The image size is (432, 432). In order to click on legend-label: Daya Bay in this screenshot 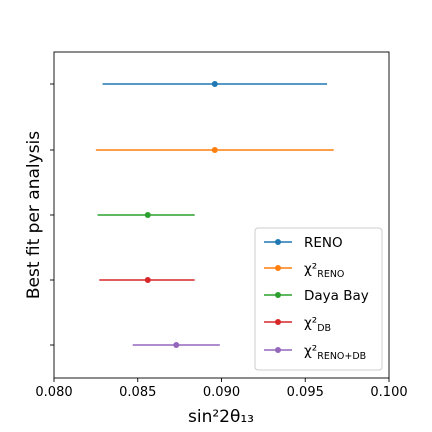, I will do `click(336, 296)`.